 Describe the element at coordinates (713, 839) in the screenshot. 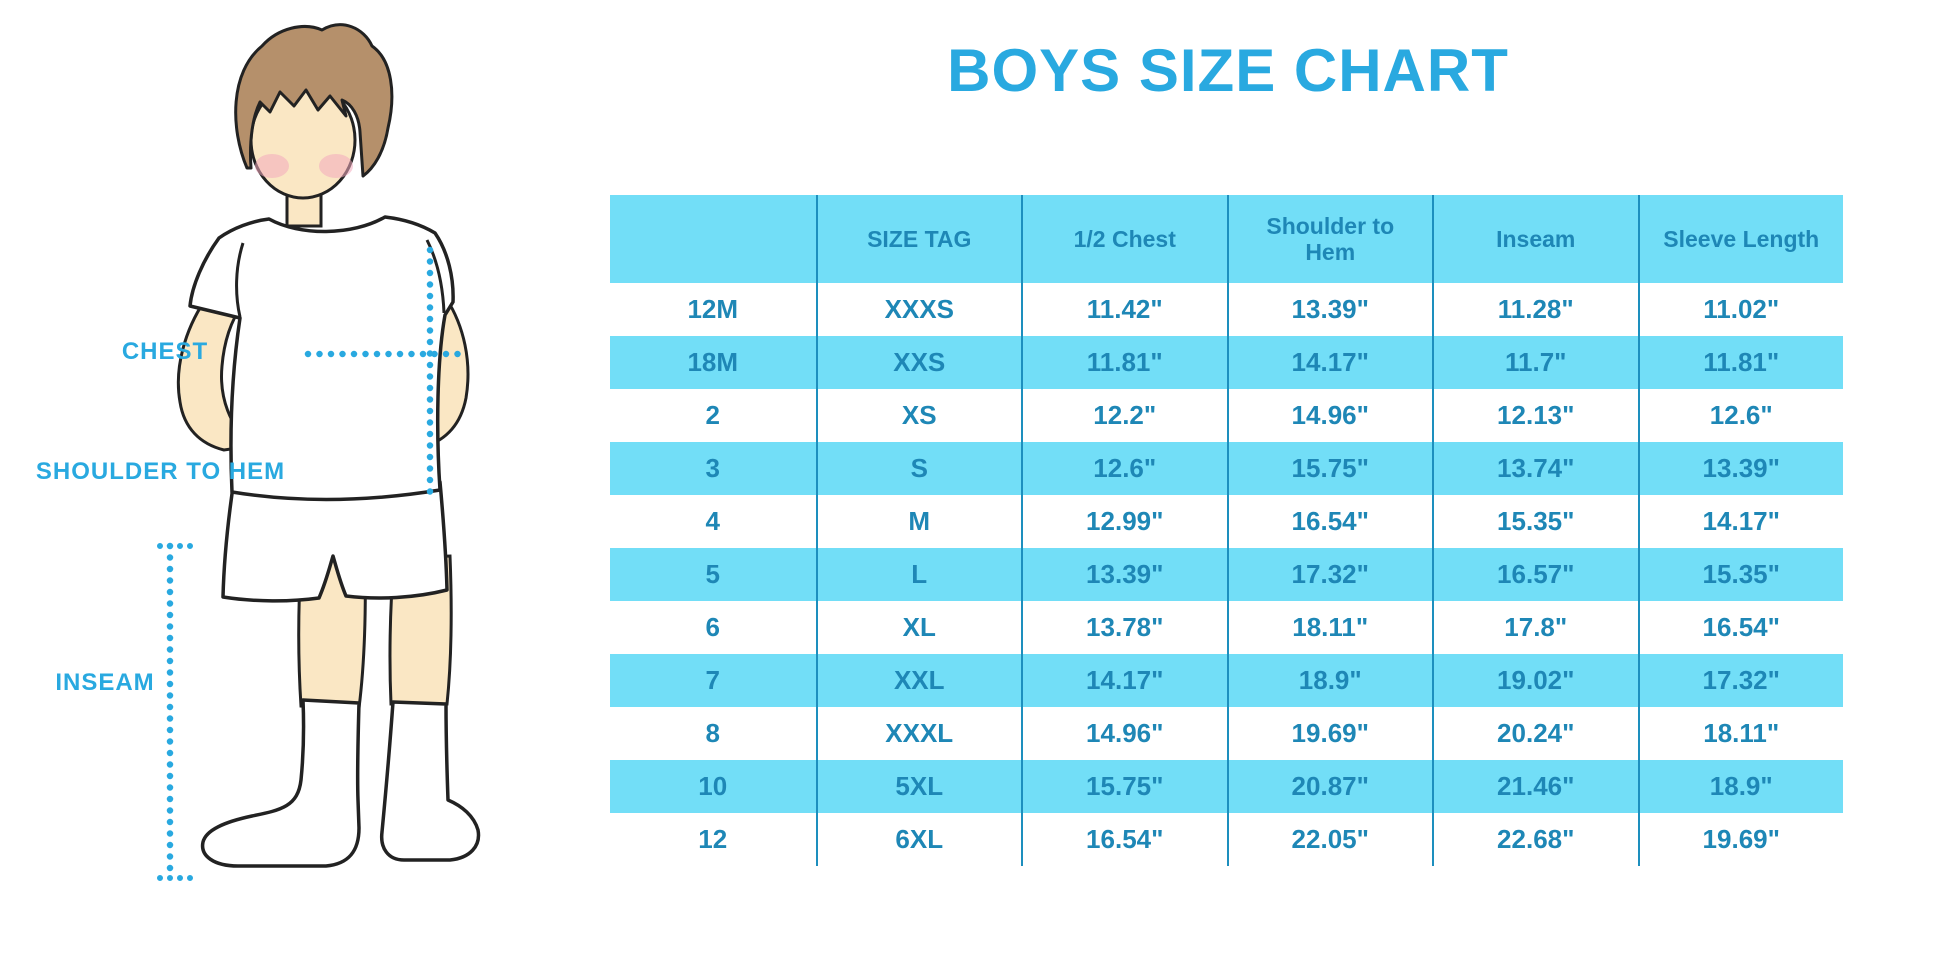

I see `age-cell: 12` at that location.